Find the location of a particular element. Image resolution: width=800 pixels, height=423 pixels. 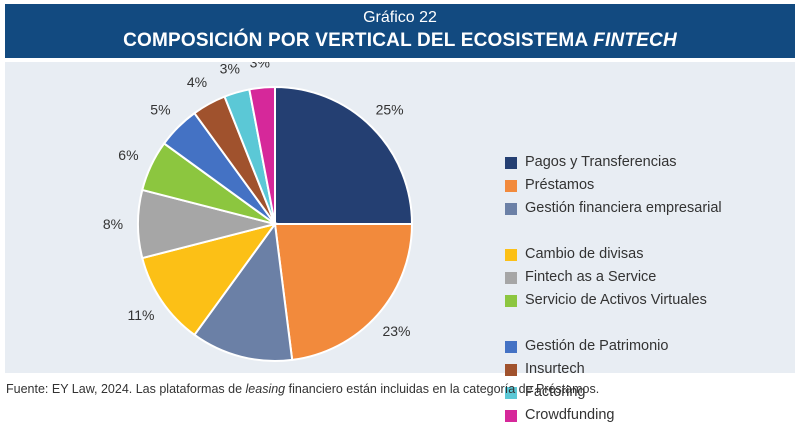

legend-label-7: Insurtech is located at coordinates (625, 369).